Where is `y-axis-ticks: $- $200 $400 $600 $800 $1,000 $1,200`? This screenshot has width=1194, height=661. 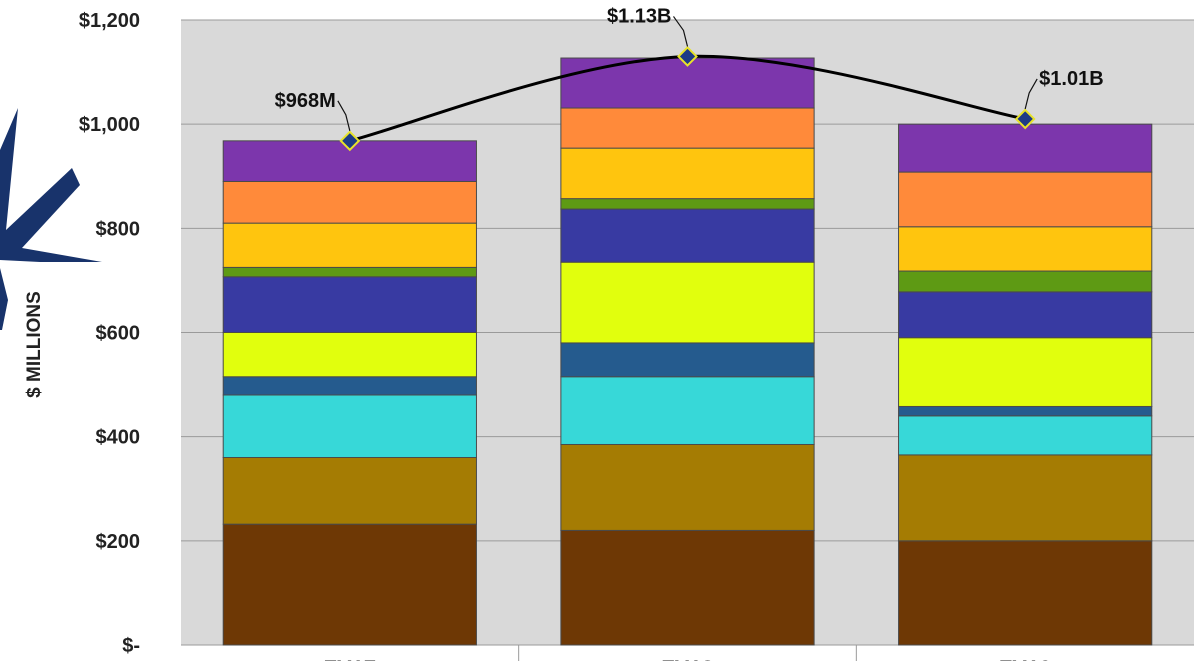
y-axis-ticks: $- $200 $400 $600 $800 $1,000 $1,200 is located at coordinates (109, 333).